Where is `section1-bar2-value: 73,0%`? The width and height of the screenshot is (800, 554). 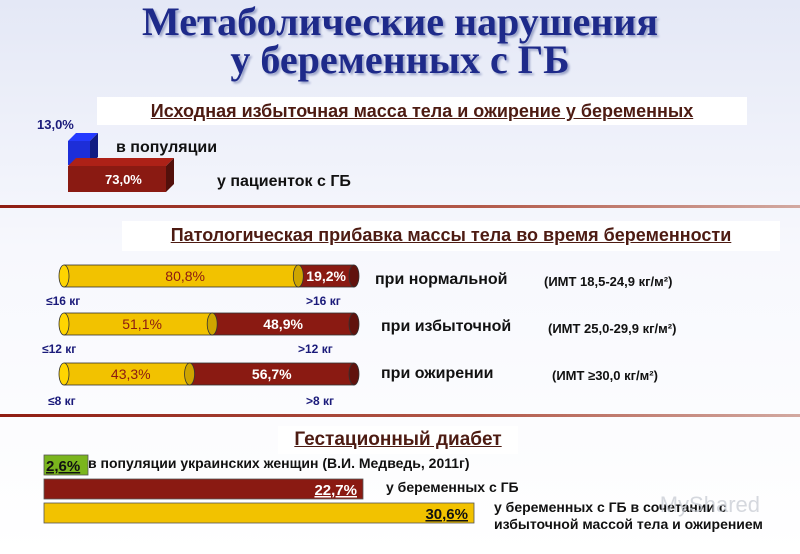 section1-bar2-value: 73,0% is located at coordinates (123, 179).